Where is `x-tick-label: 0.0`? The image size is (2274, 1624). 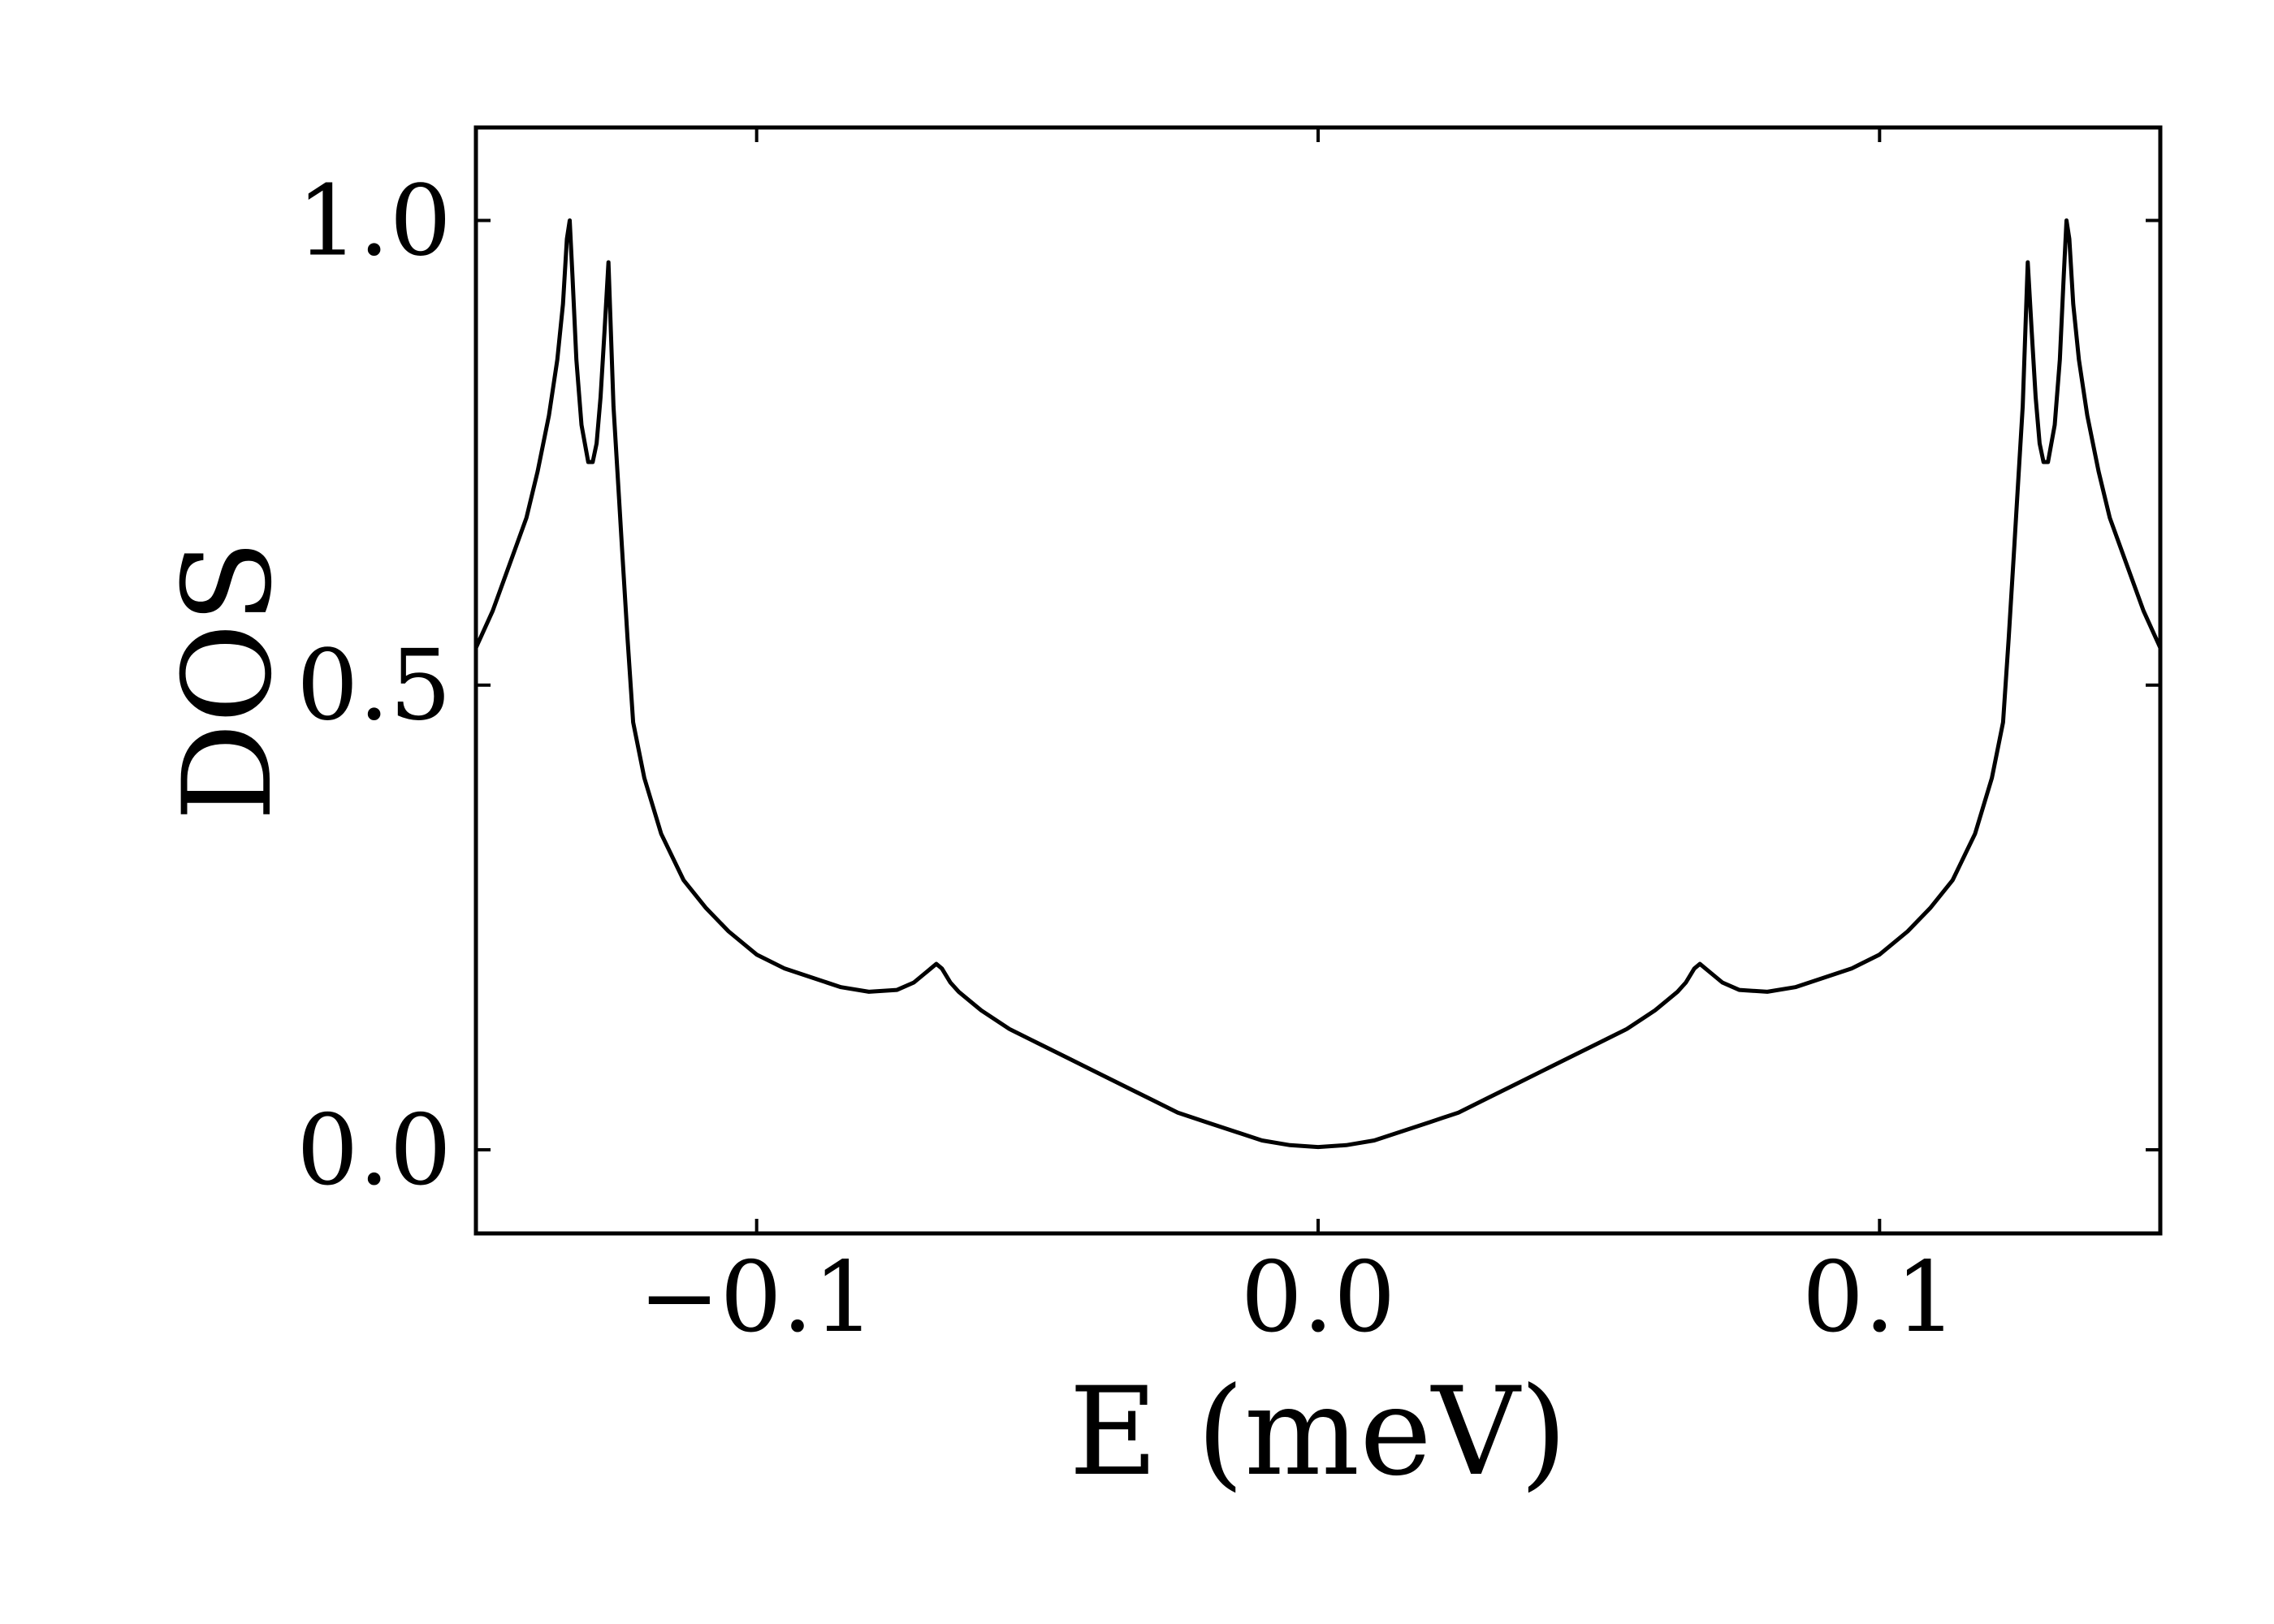 x-tick-label: 0.0 is located at coordinates (1318, 1298).